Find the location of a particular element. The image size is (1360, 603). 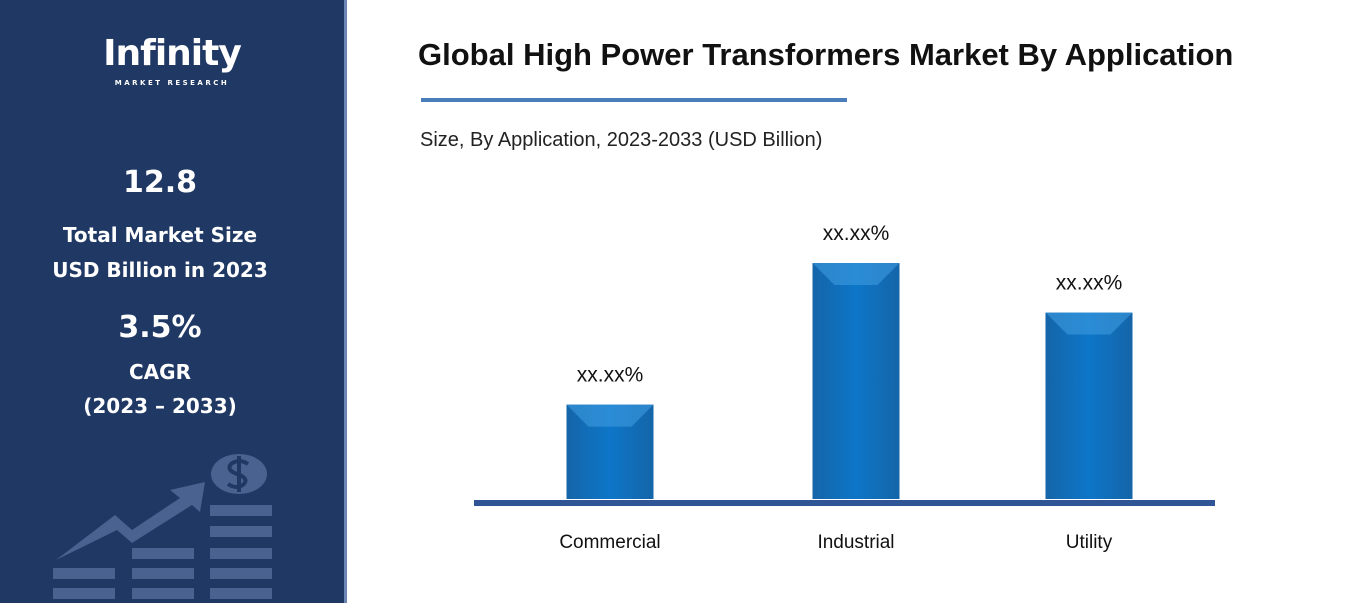

cagr-period: (2023 – 2033) is located at coordinates (160, 406).